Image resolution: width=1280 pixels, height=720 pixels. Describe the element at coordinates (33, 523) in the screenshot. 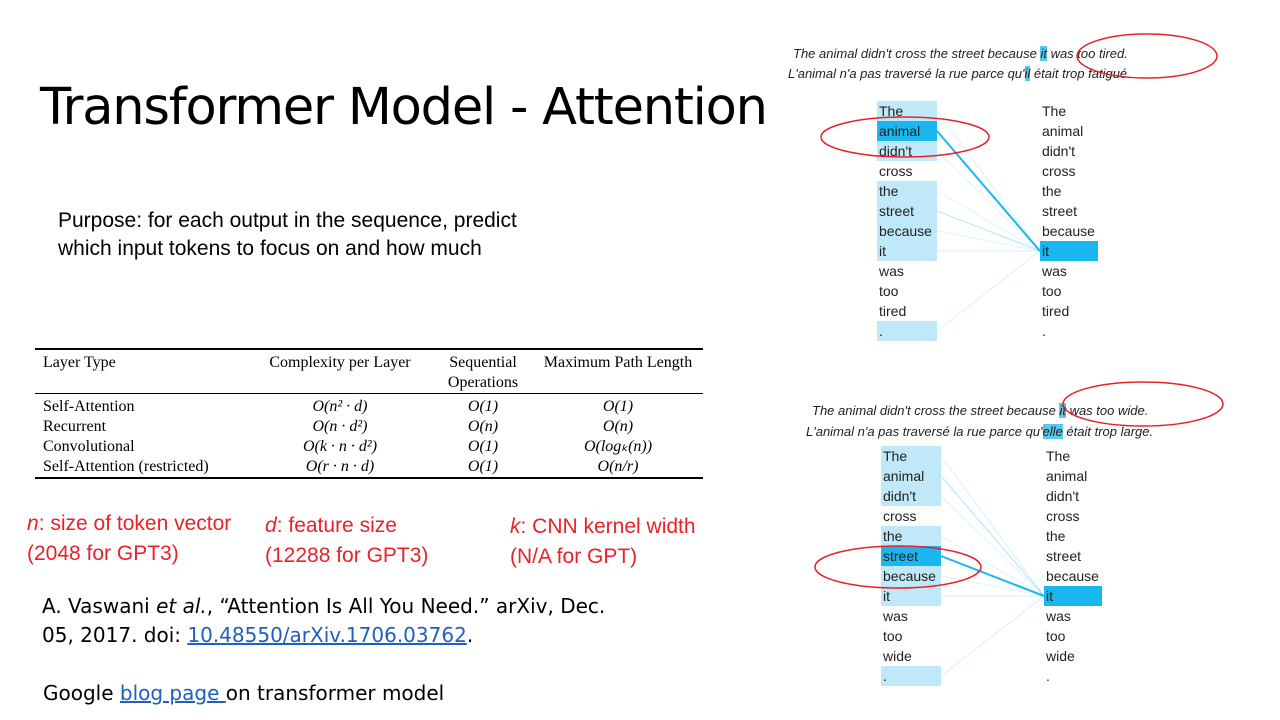

I see `note-n-var: n` at that location.